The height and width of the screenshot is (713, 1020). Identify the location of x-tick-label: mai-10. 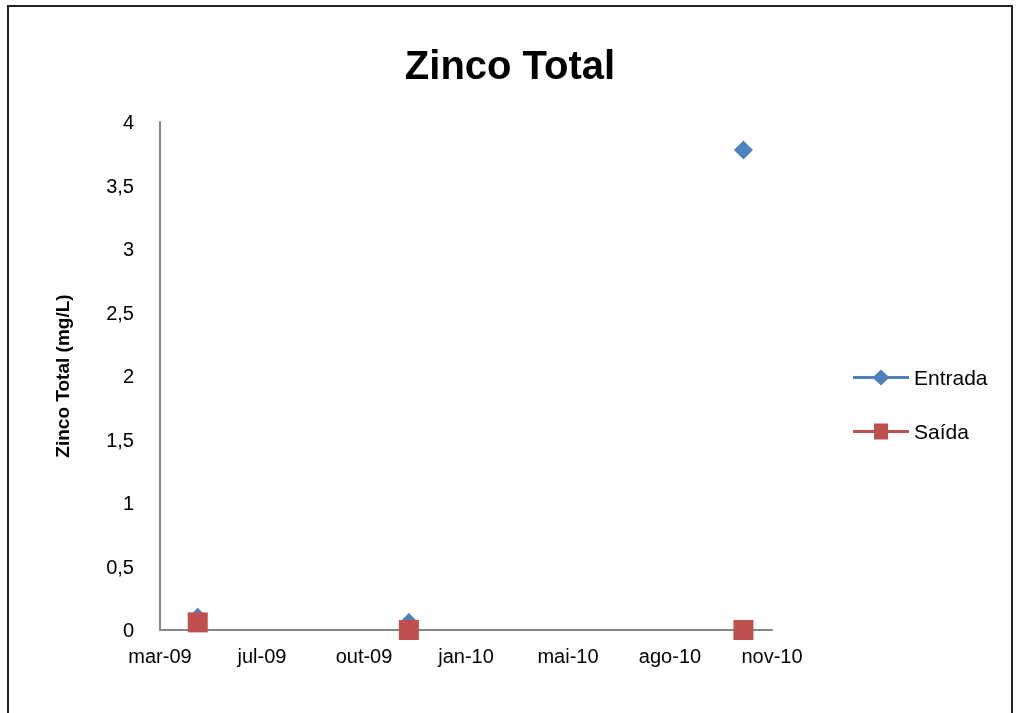
(568, 656).